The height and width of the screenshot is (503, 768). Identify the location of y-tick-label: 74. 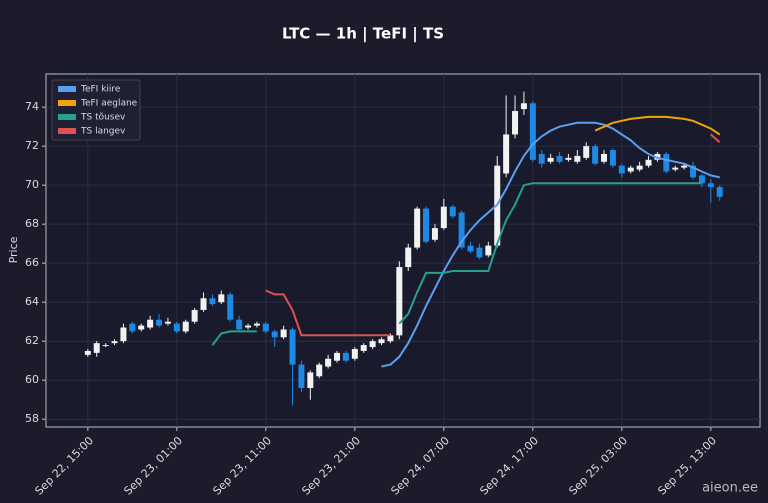
(32, 106).